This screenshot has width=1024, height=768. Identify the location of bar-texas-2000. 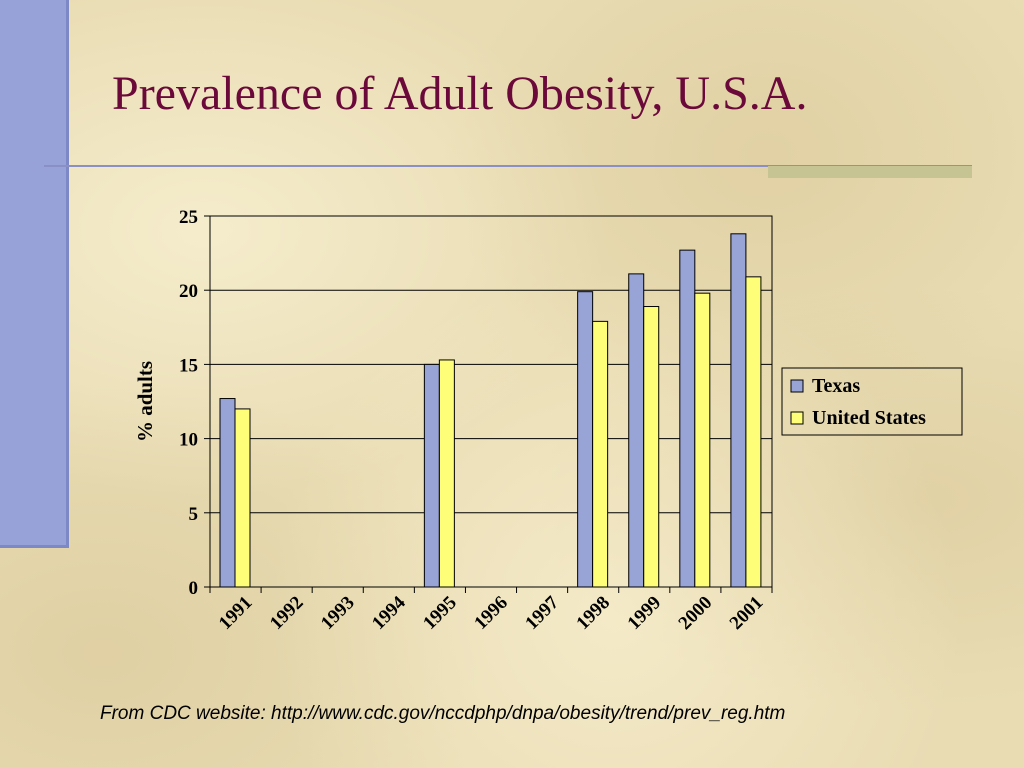
(687, 418).